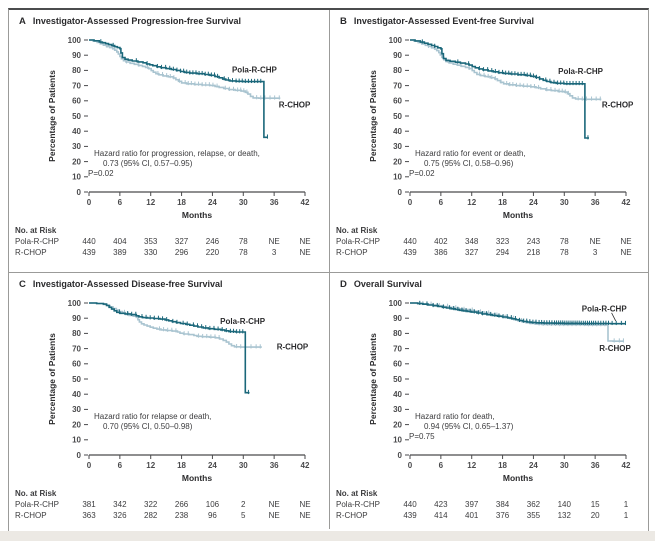  What do you see at coordinates (533, 504) in the screenshot?
I see `risk-value: 362` at bounding box center [533, 504].